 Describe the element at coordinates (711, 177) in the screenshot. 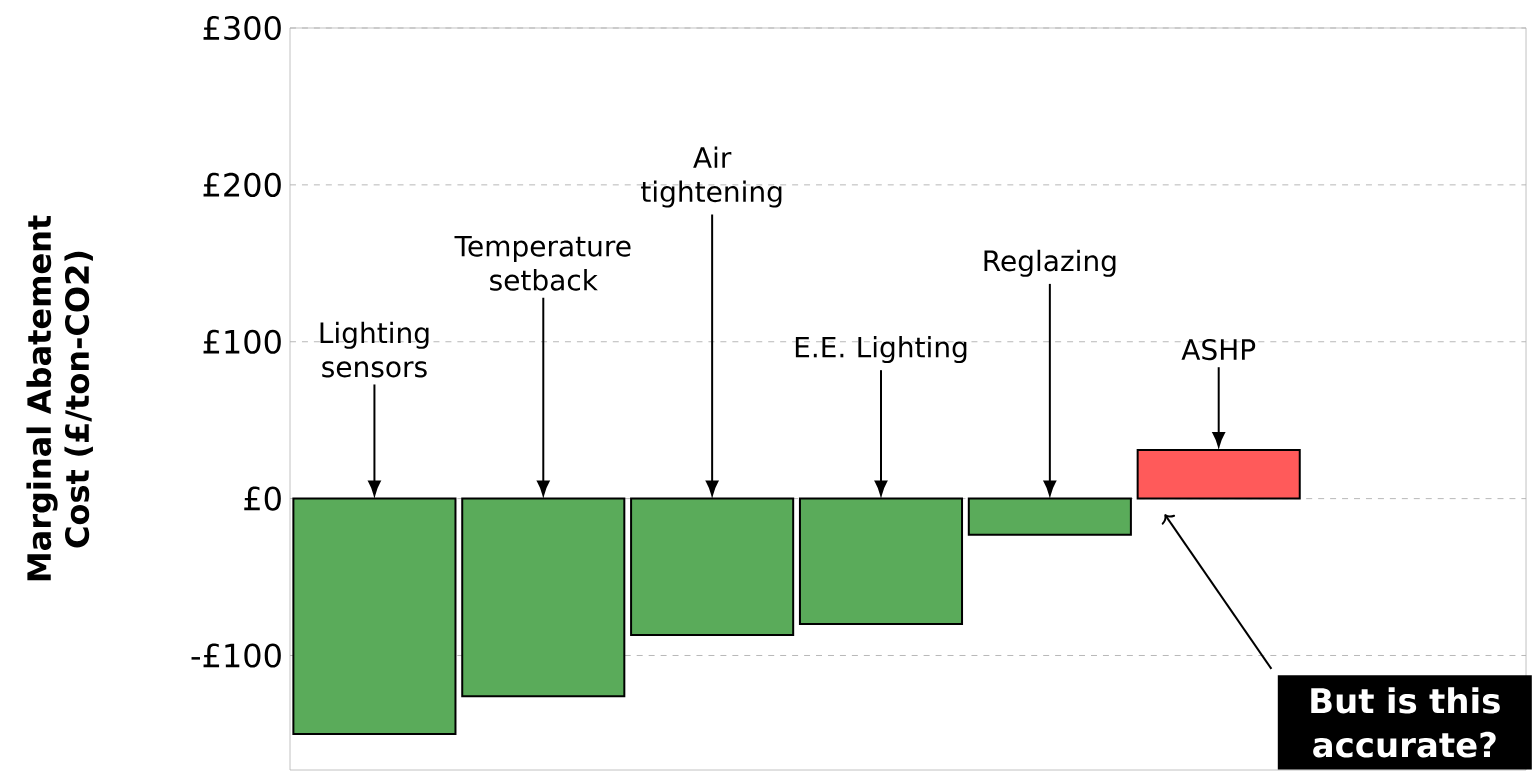

I see `x-tick-label: Air tightening` at that location.